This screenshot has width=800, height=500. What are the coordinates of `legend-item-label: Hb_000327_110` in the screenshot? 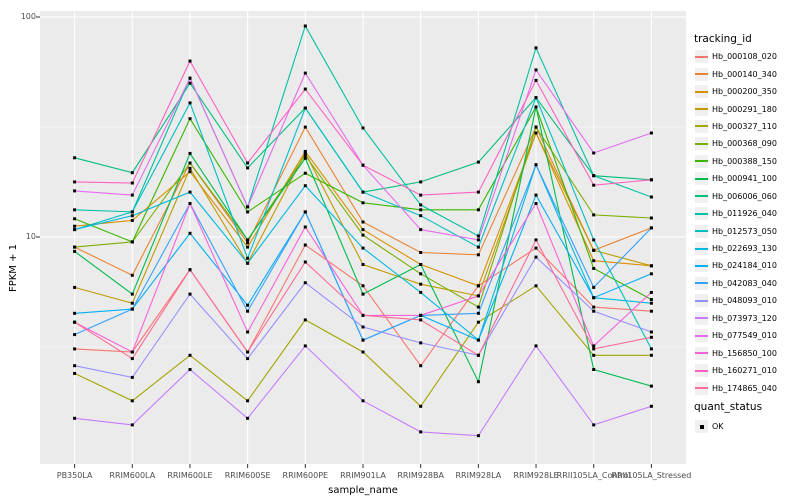 It's located at (744, 126).